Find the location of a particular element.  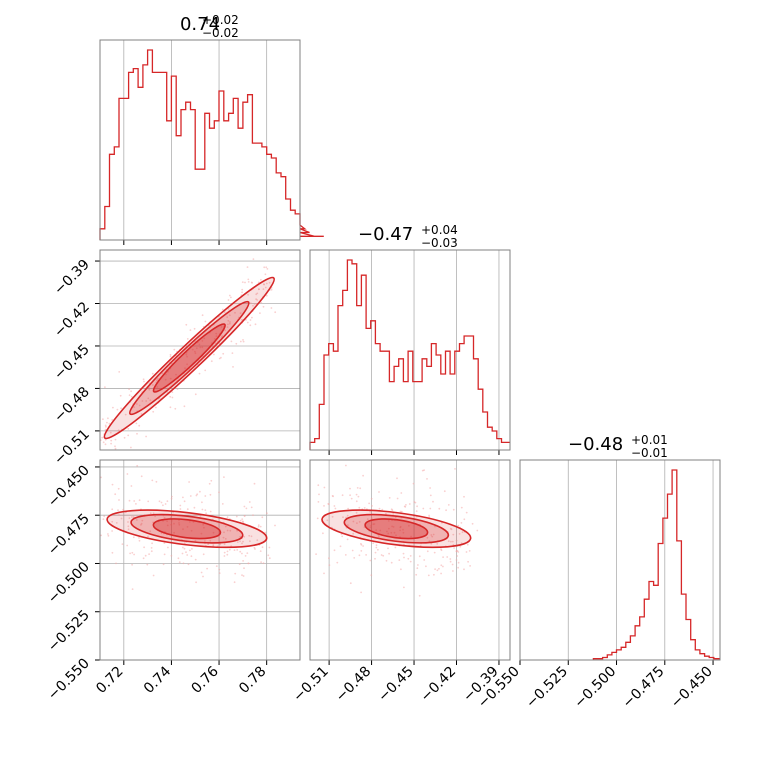

contour-content is located at coordinates (397, 530).